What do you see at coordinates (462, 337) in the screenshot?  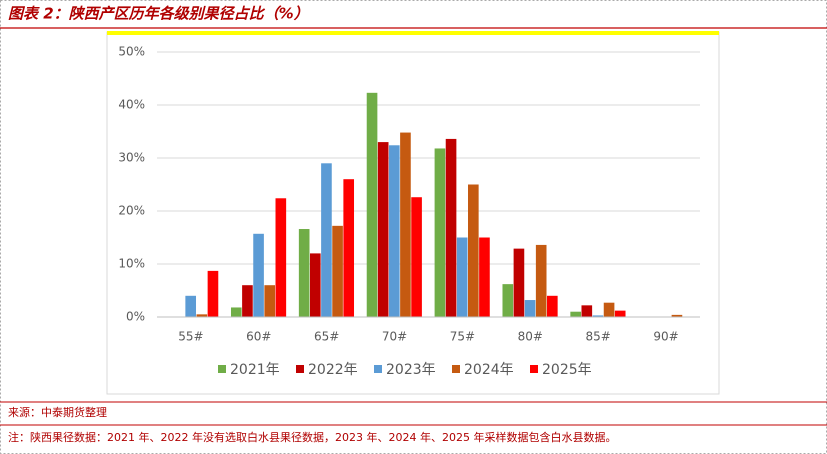 I see `x-tick-label: 75#` at bounding box center [462, 337].